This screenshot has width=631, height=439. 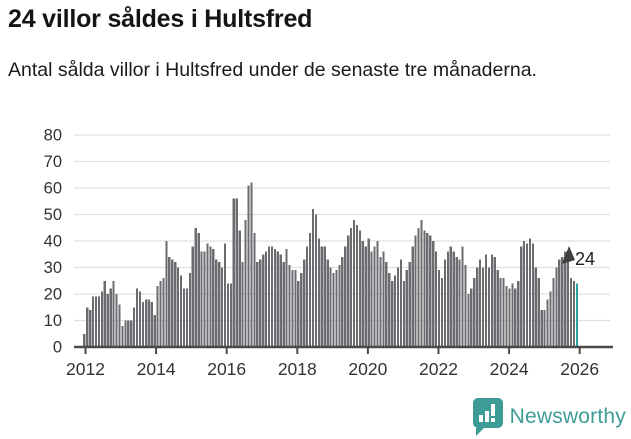 What do you see at coordinates (160, 19) in the screenshot?
I see `page-title: 24 villor såldes i Hultsfred` at bounding box center [160, 19].